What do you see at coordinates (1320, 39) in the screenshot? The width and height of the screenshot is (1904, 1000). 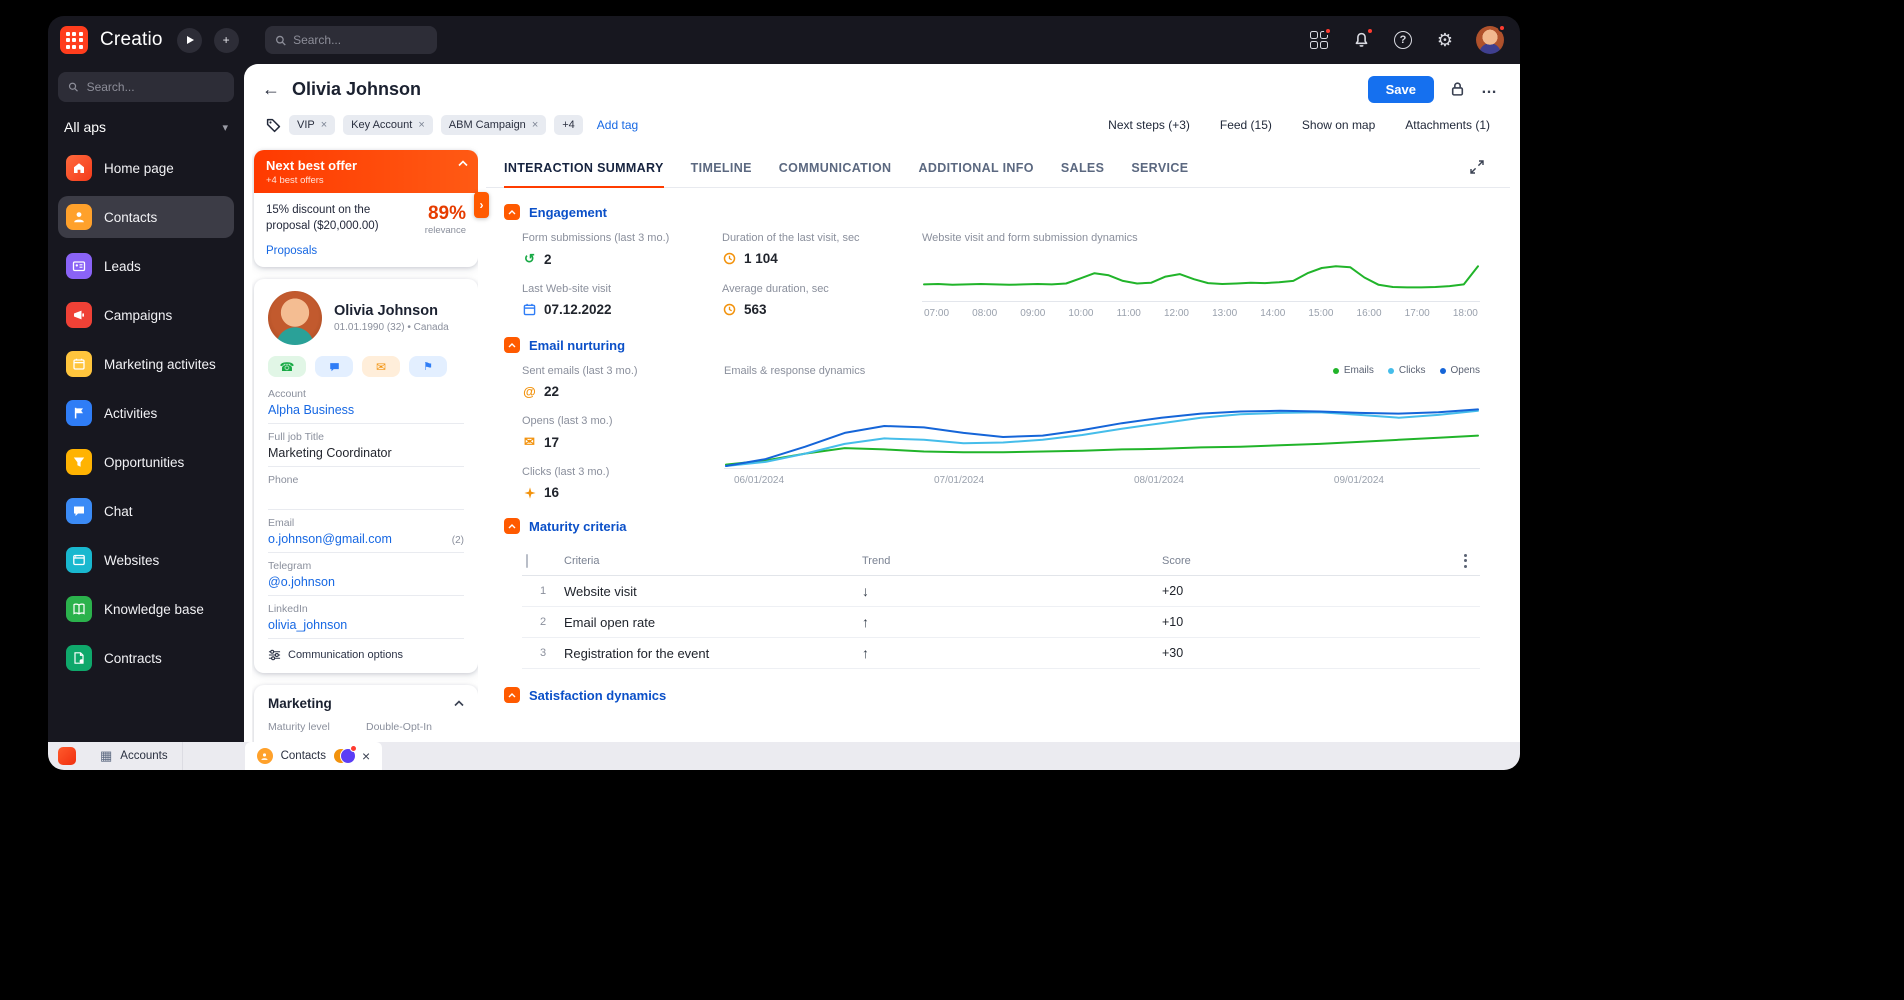 I see `marketplace-apps-icon` at bounding box center [1320, 39].